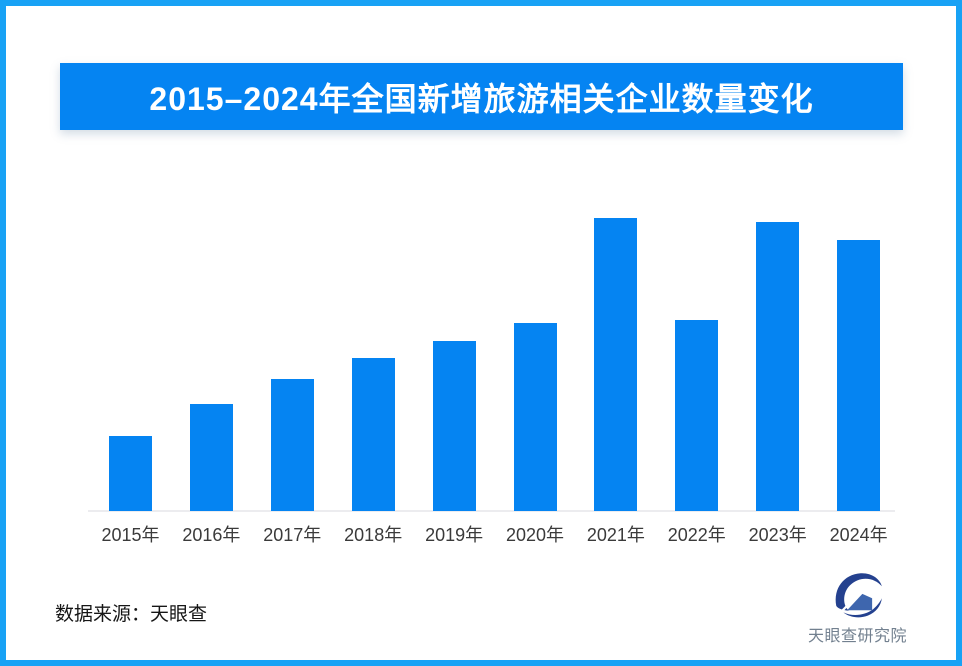  What do you see at coordinates (373, 535) in the screenshot?
I see `x-tick-label: 2018年` at bounding box center [373, 535].